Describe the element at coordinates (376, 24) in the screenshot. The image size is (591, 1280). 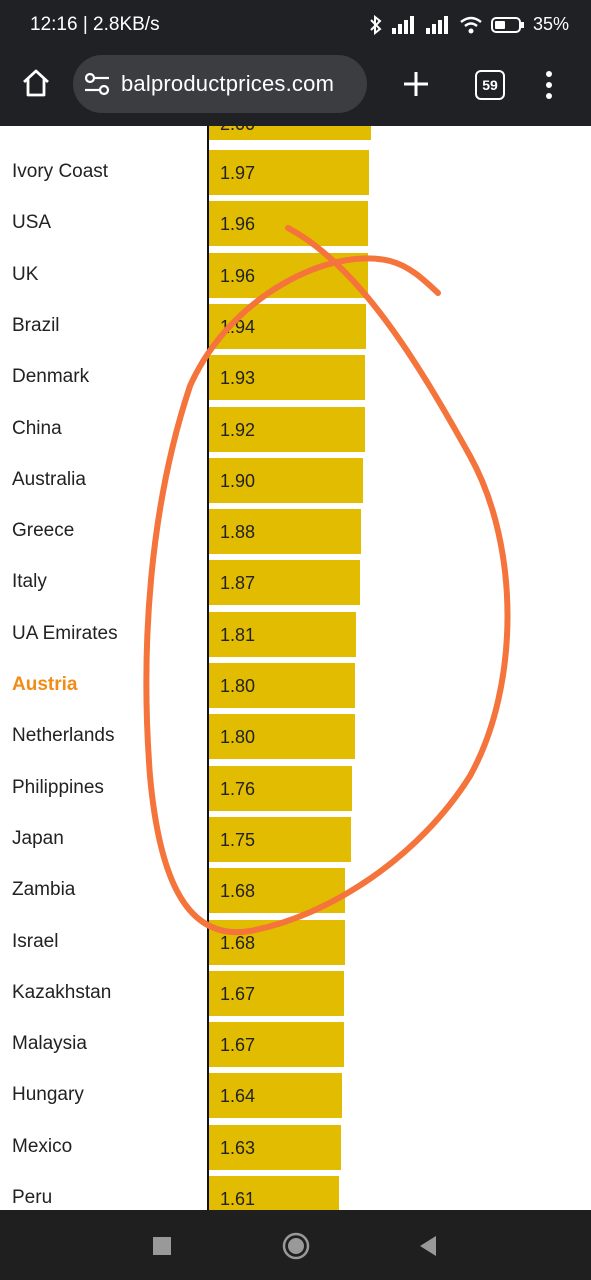
I see `bluetooth-icon` at that location.